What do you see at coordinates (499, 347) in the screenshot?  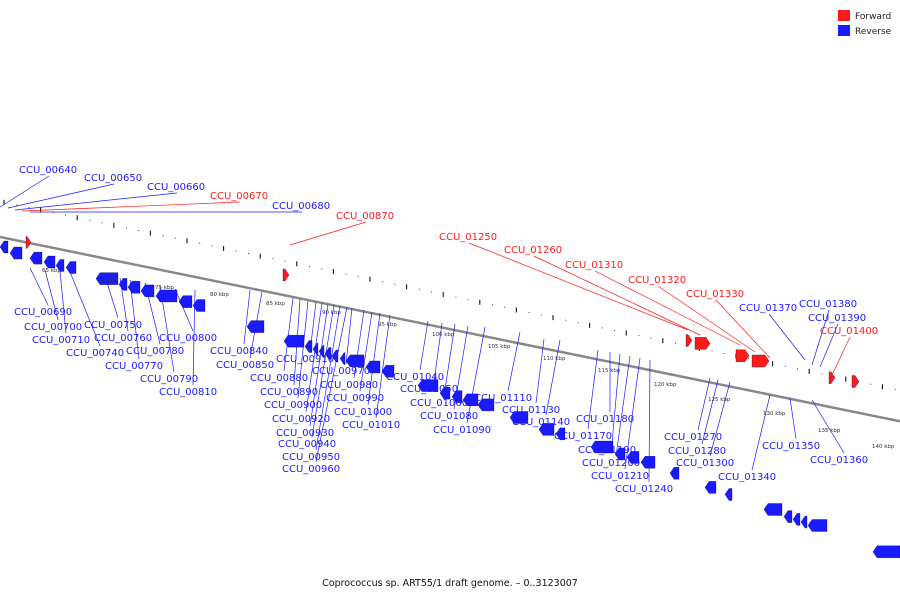 I see `scale-label: 105 kbp` at bounding box center [499, 347].